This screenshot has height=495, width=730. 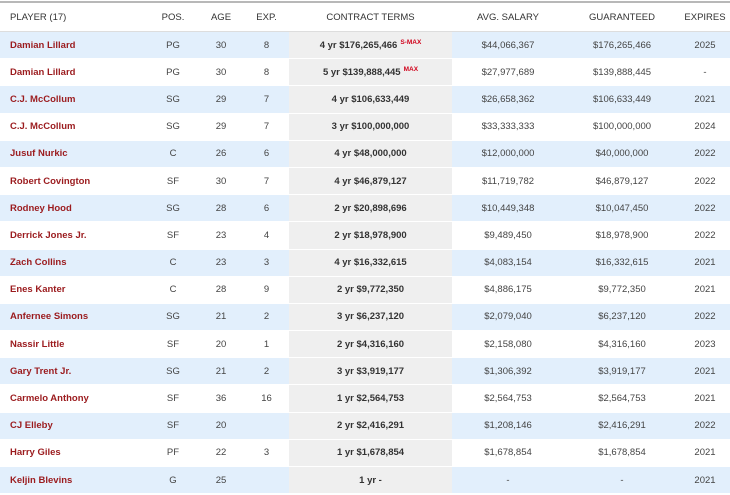 What do you see at coordinates (266, 371) in the screenshot?
I see `exp-cell: 2` at bounding box center [266, 371].